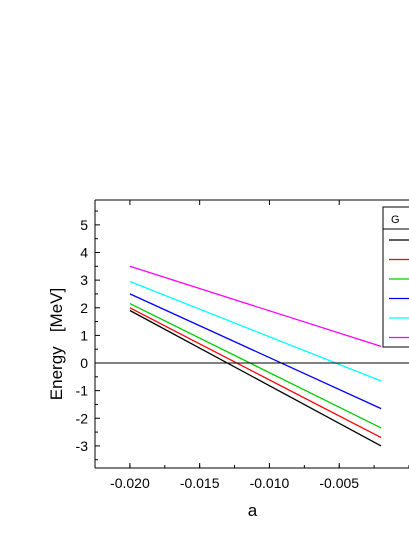 The height and width of the screenshot is (534, 409). What do you see at coordinates (395, 220) in the screenshot?
I see `legend-title-text: G` at bounding box center [395, 220].